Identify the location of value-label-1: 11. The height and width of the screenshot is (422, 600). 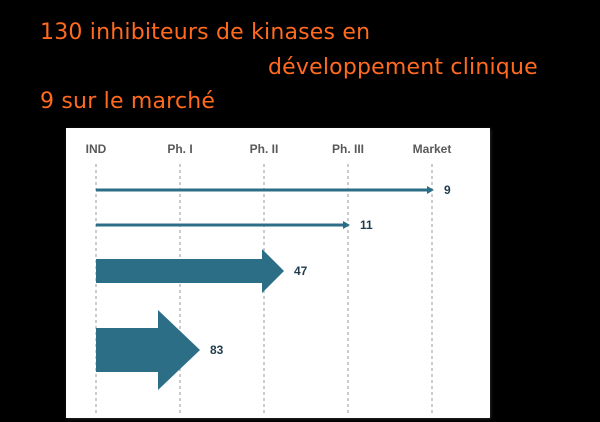
(366, 225).